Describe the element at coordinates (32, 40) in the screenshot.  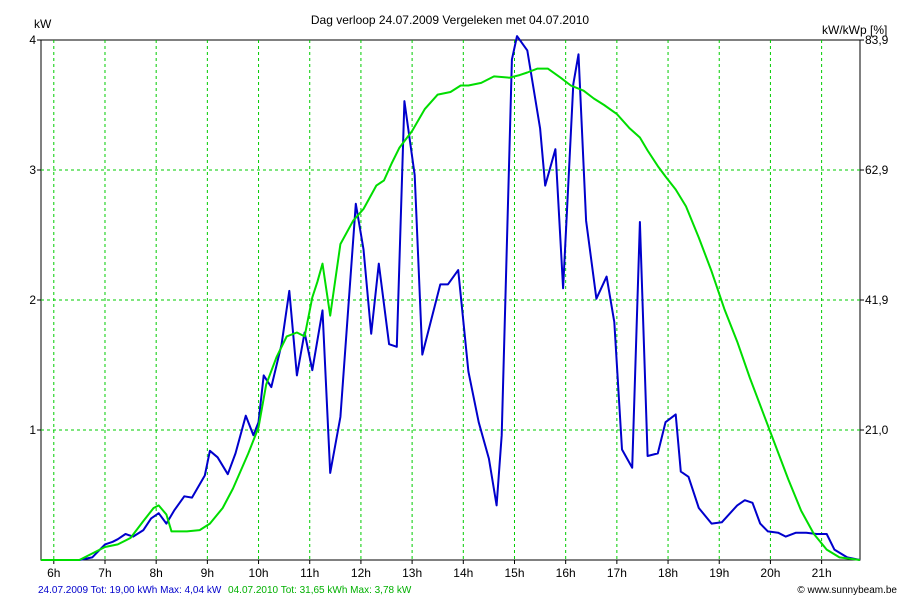
I see `y-tick-label: 4` at that location.